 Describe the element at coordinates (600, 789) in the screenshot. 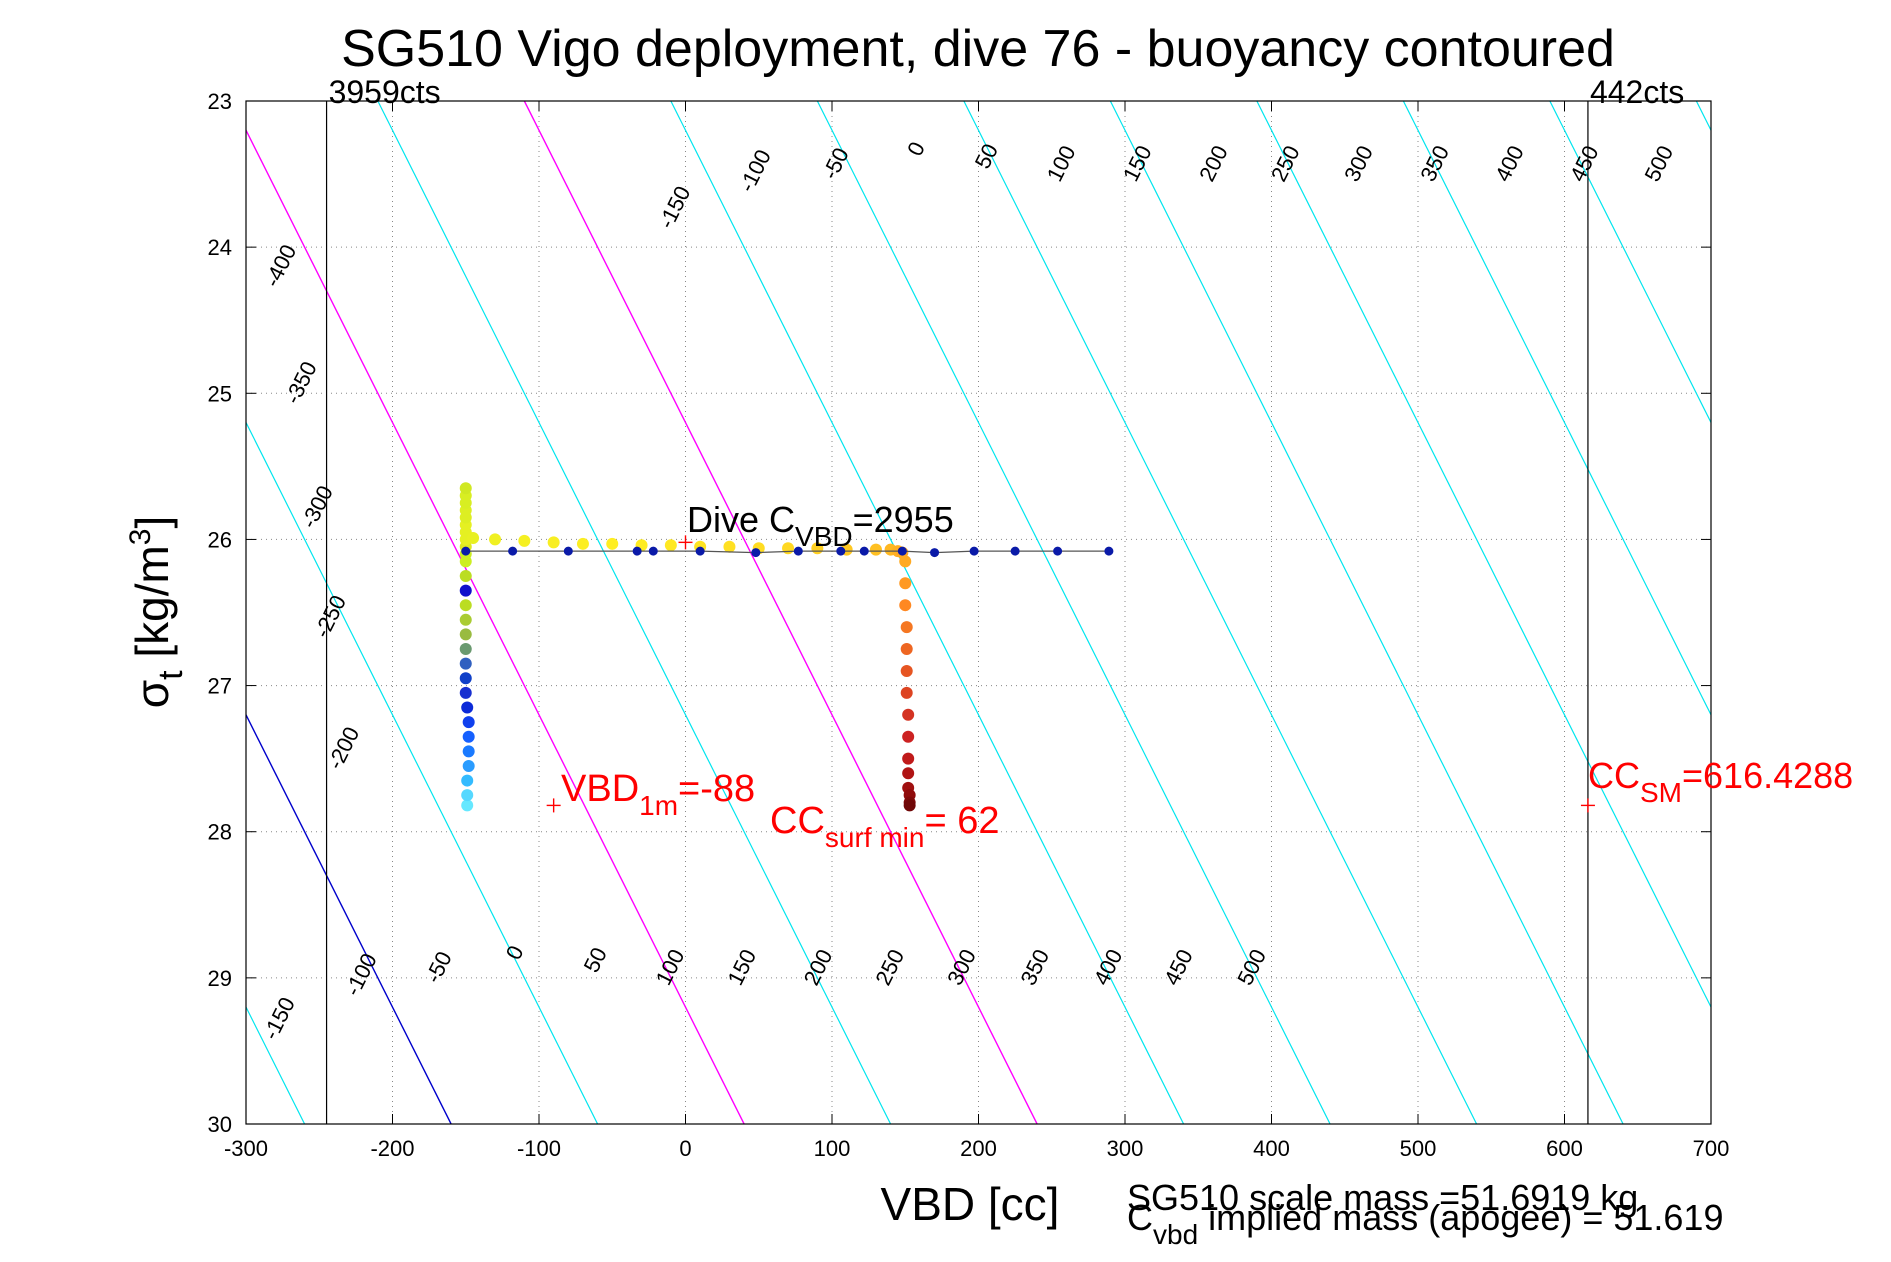

I see `vbd-1m-text: VBD` at that location.